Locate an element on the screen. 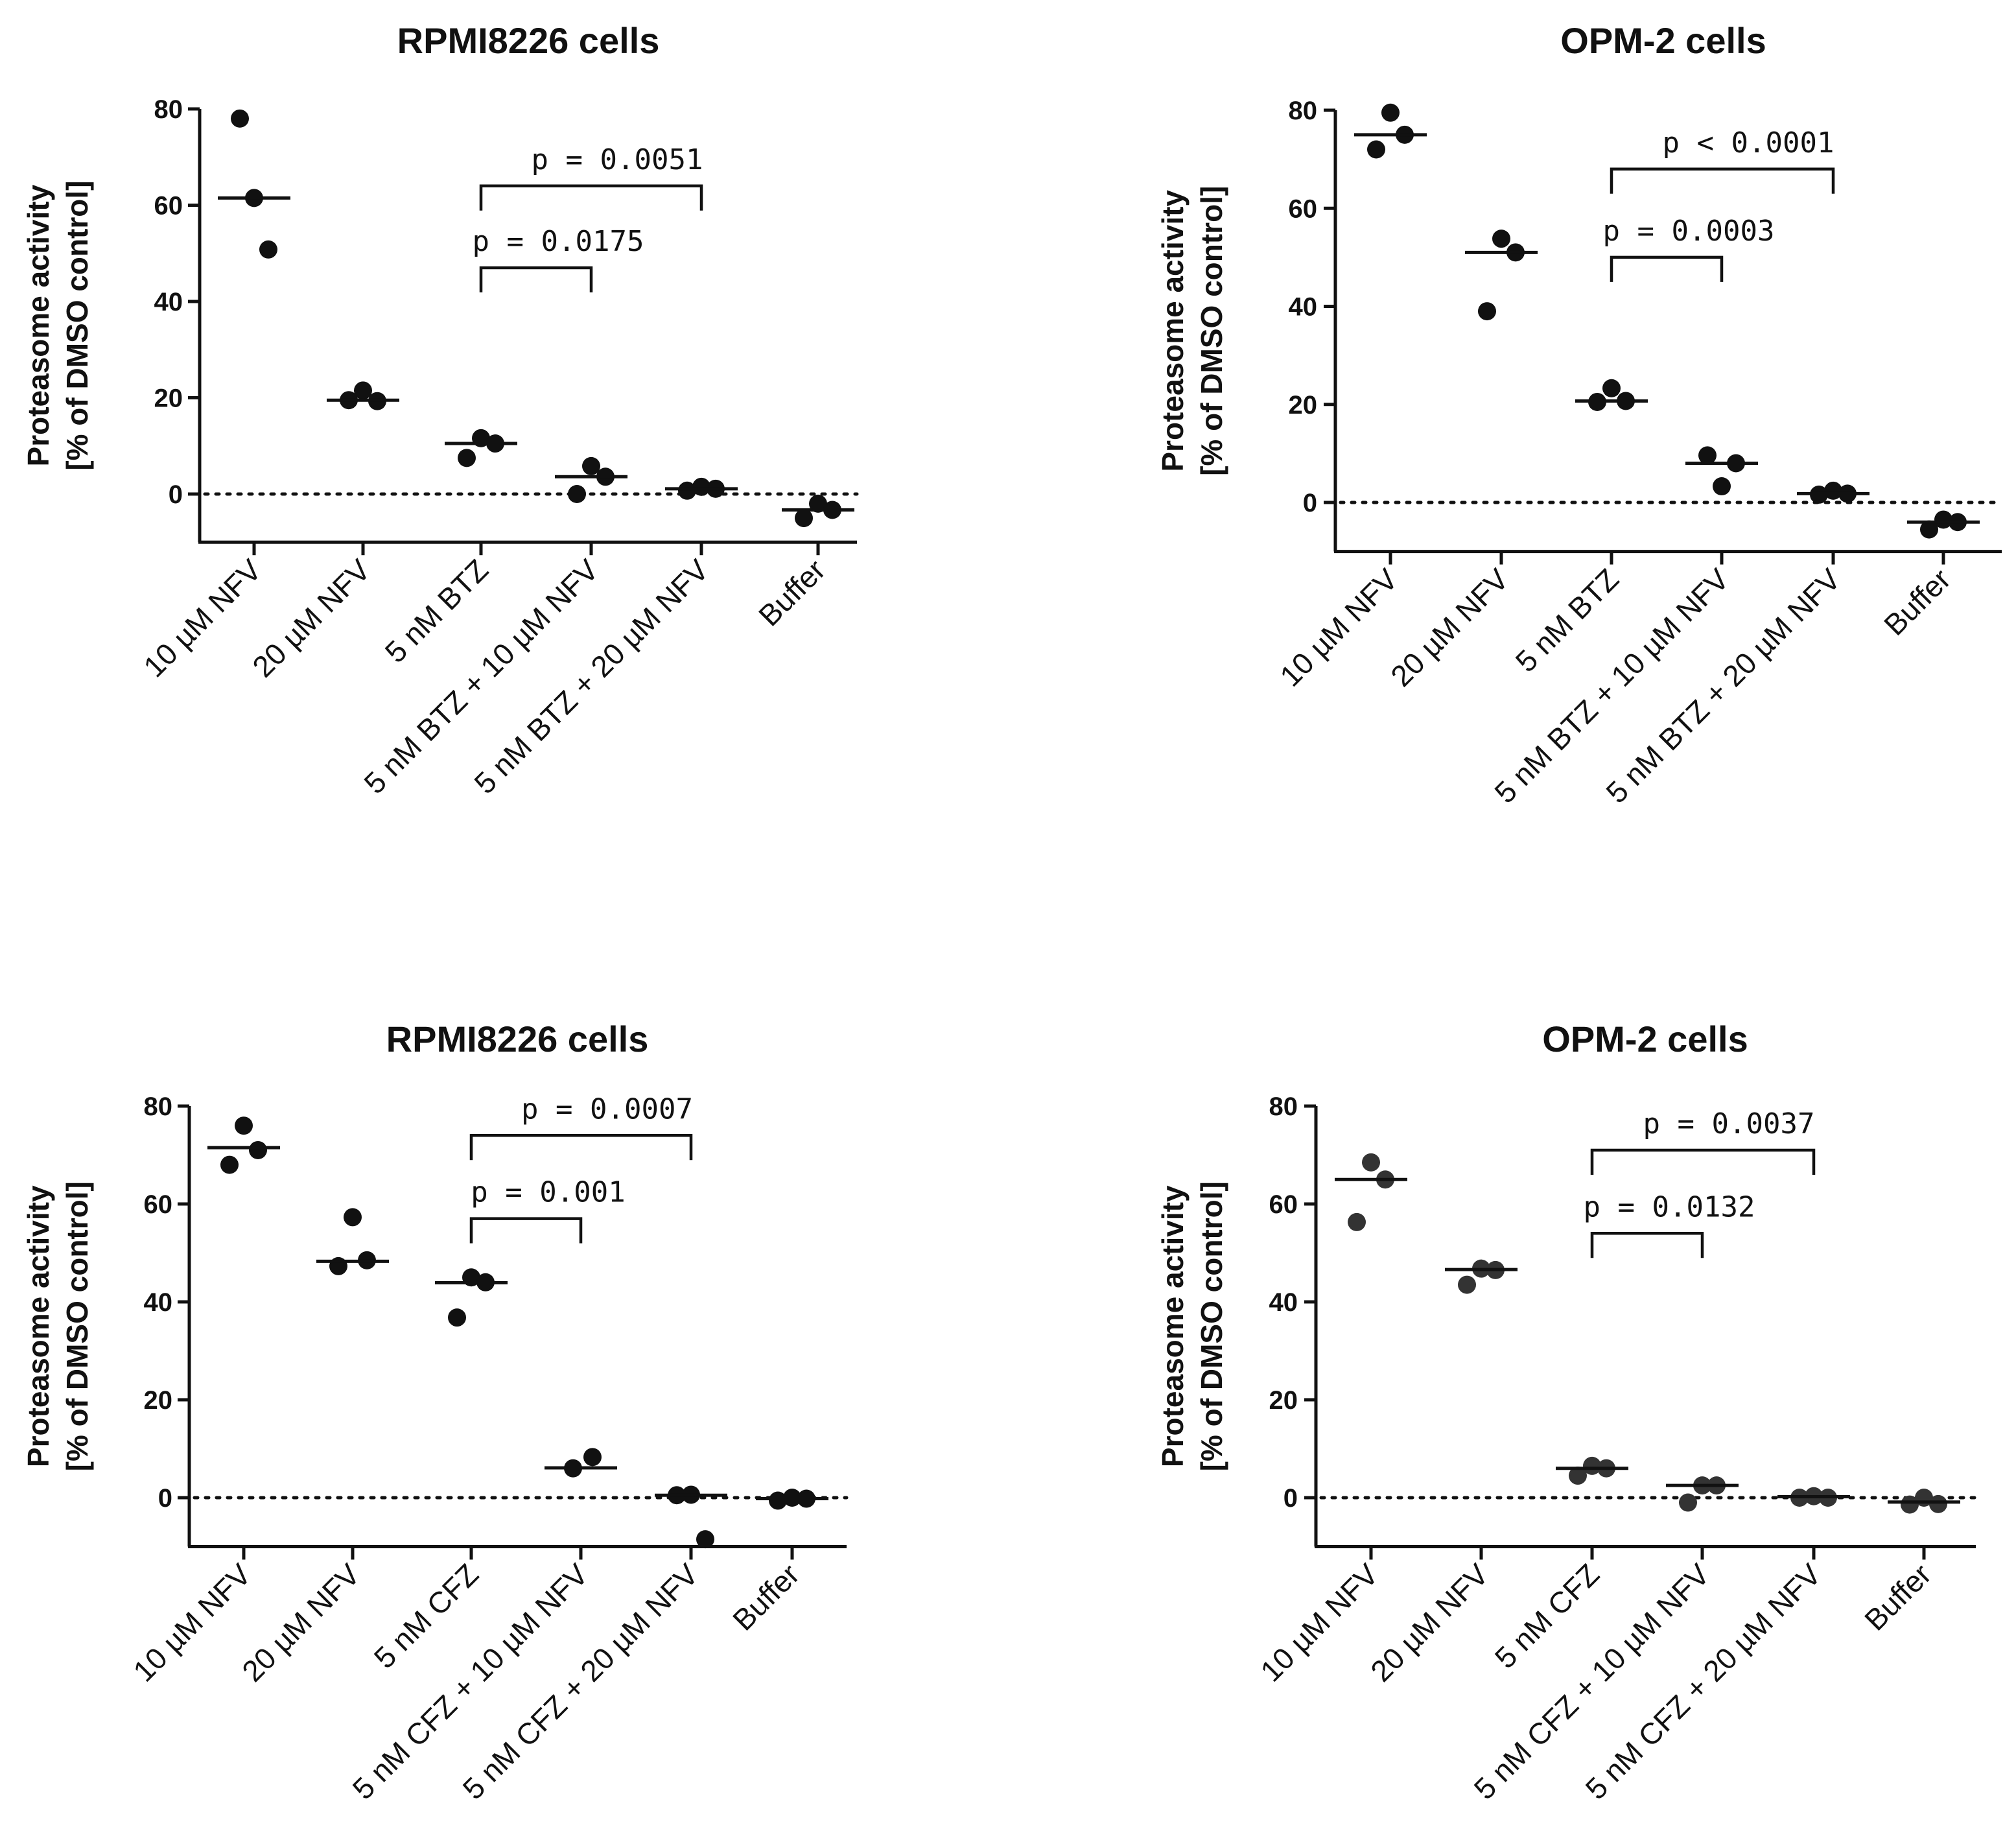 The width and height of the screenshot is (2016, 1840). p-value-label: p = 0.001 is located at coordinates (548, 1193).